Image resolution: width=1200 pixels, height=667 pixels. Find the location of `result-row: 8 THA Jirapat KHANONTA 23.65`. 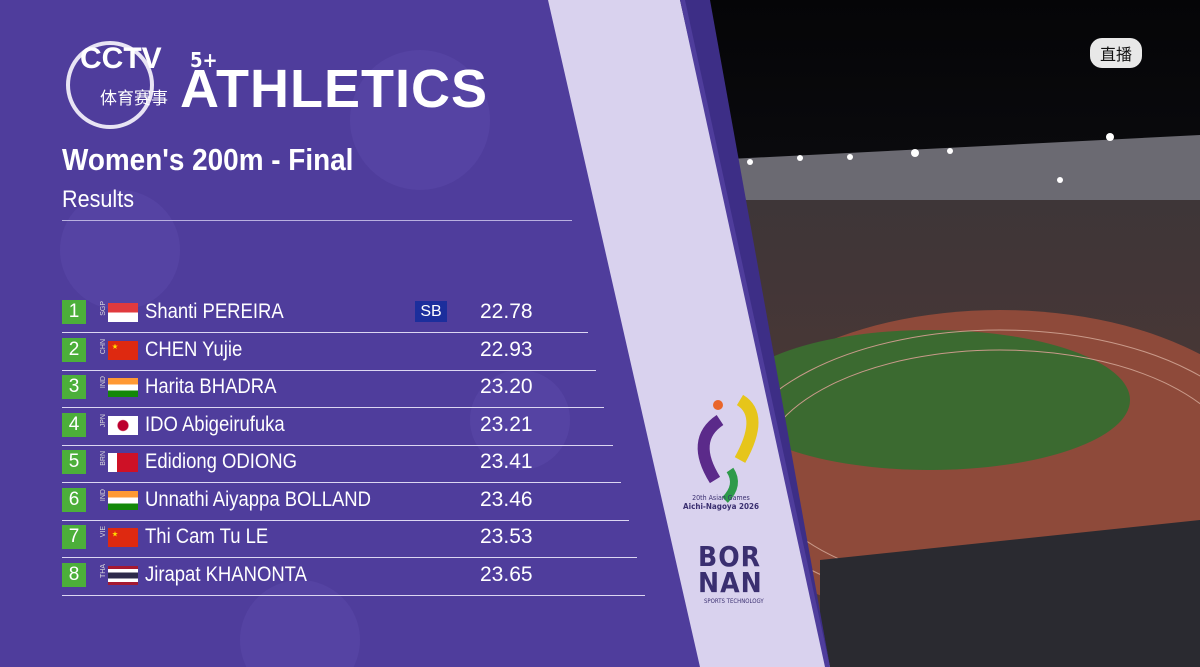

result-row: 8 THA Jirapat KHANONTA 23.65 is located at coordinates (362, 579).